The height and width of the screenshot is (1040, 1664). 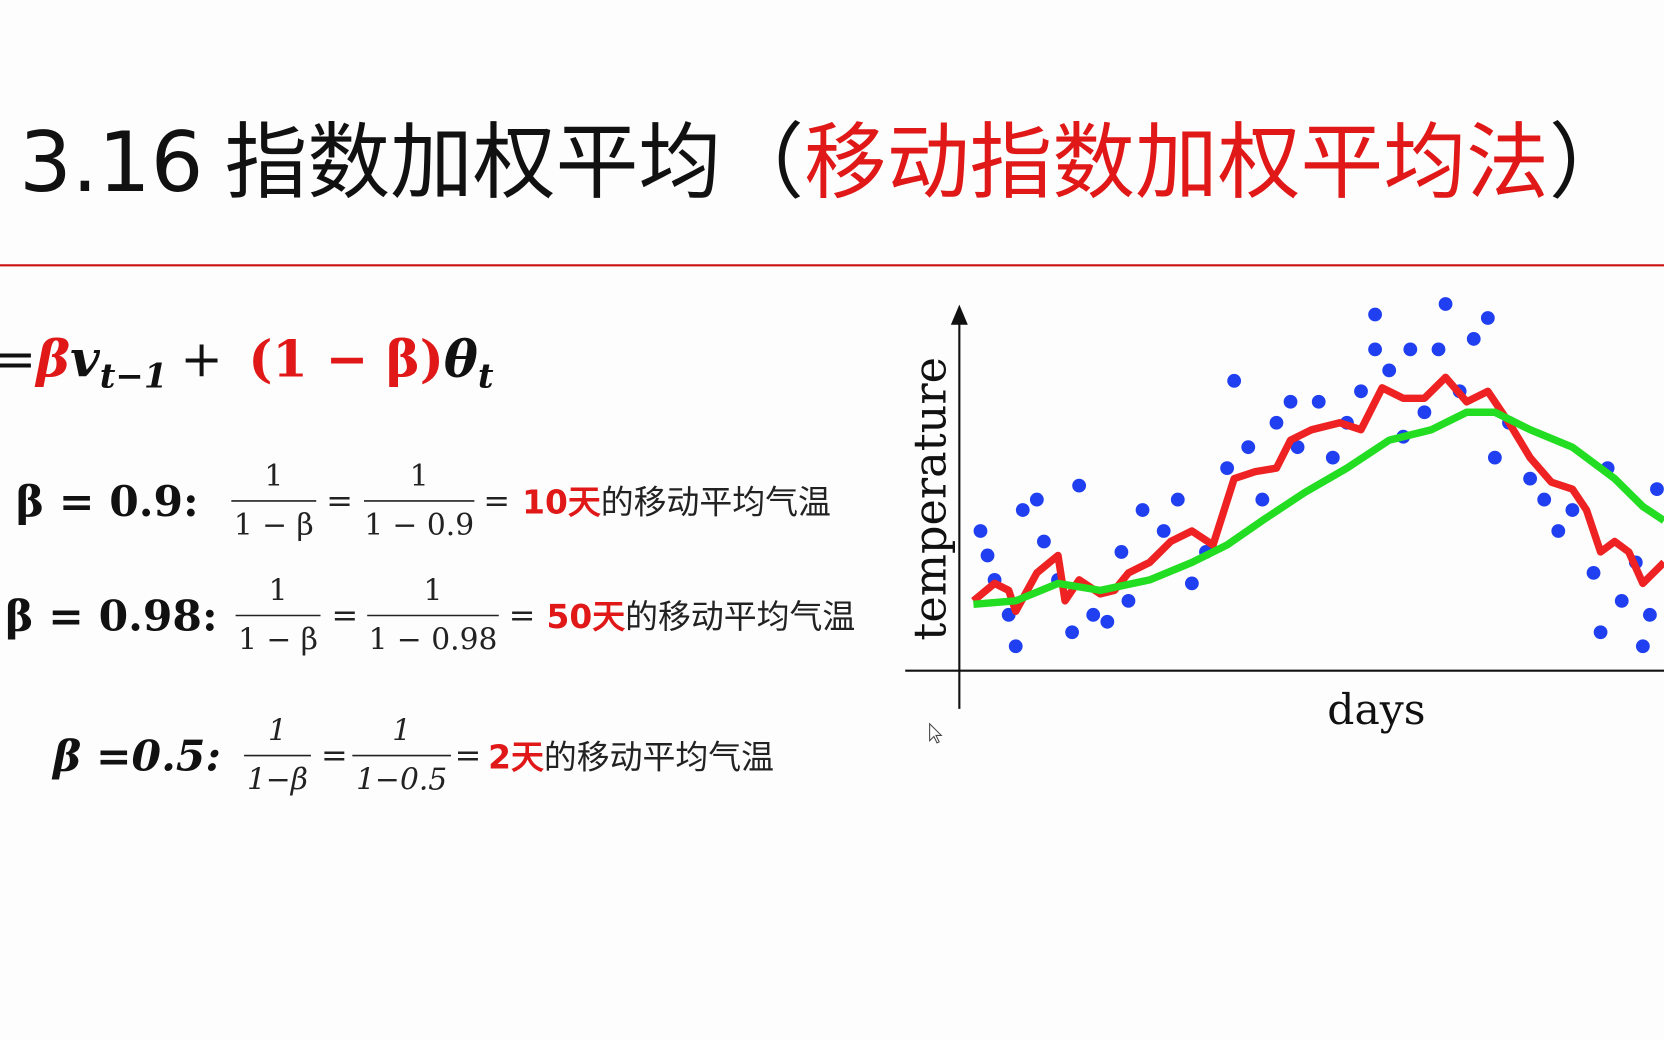 I want to click on denominator: 1 − 0.98, so click(x=433, y=639).